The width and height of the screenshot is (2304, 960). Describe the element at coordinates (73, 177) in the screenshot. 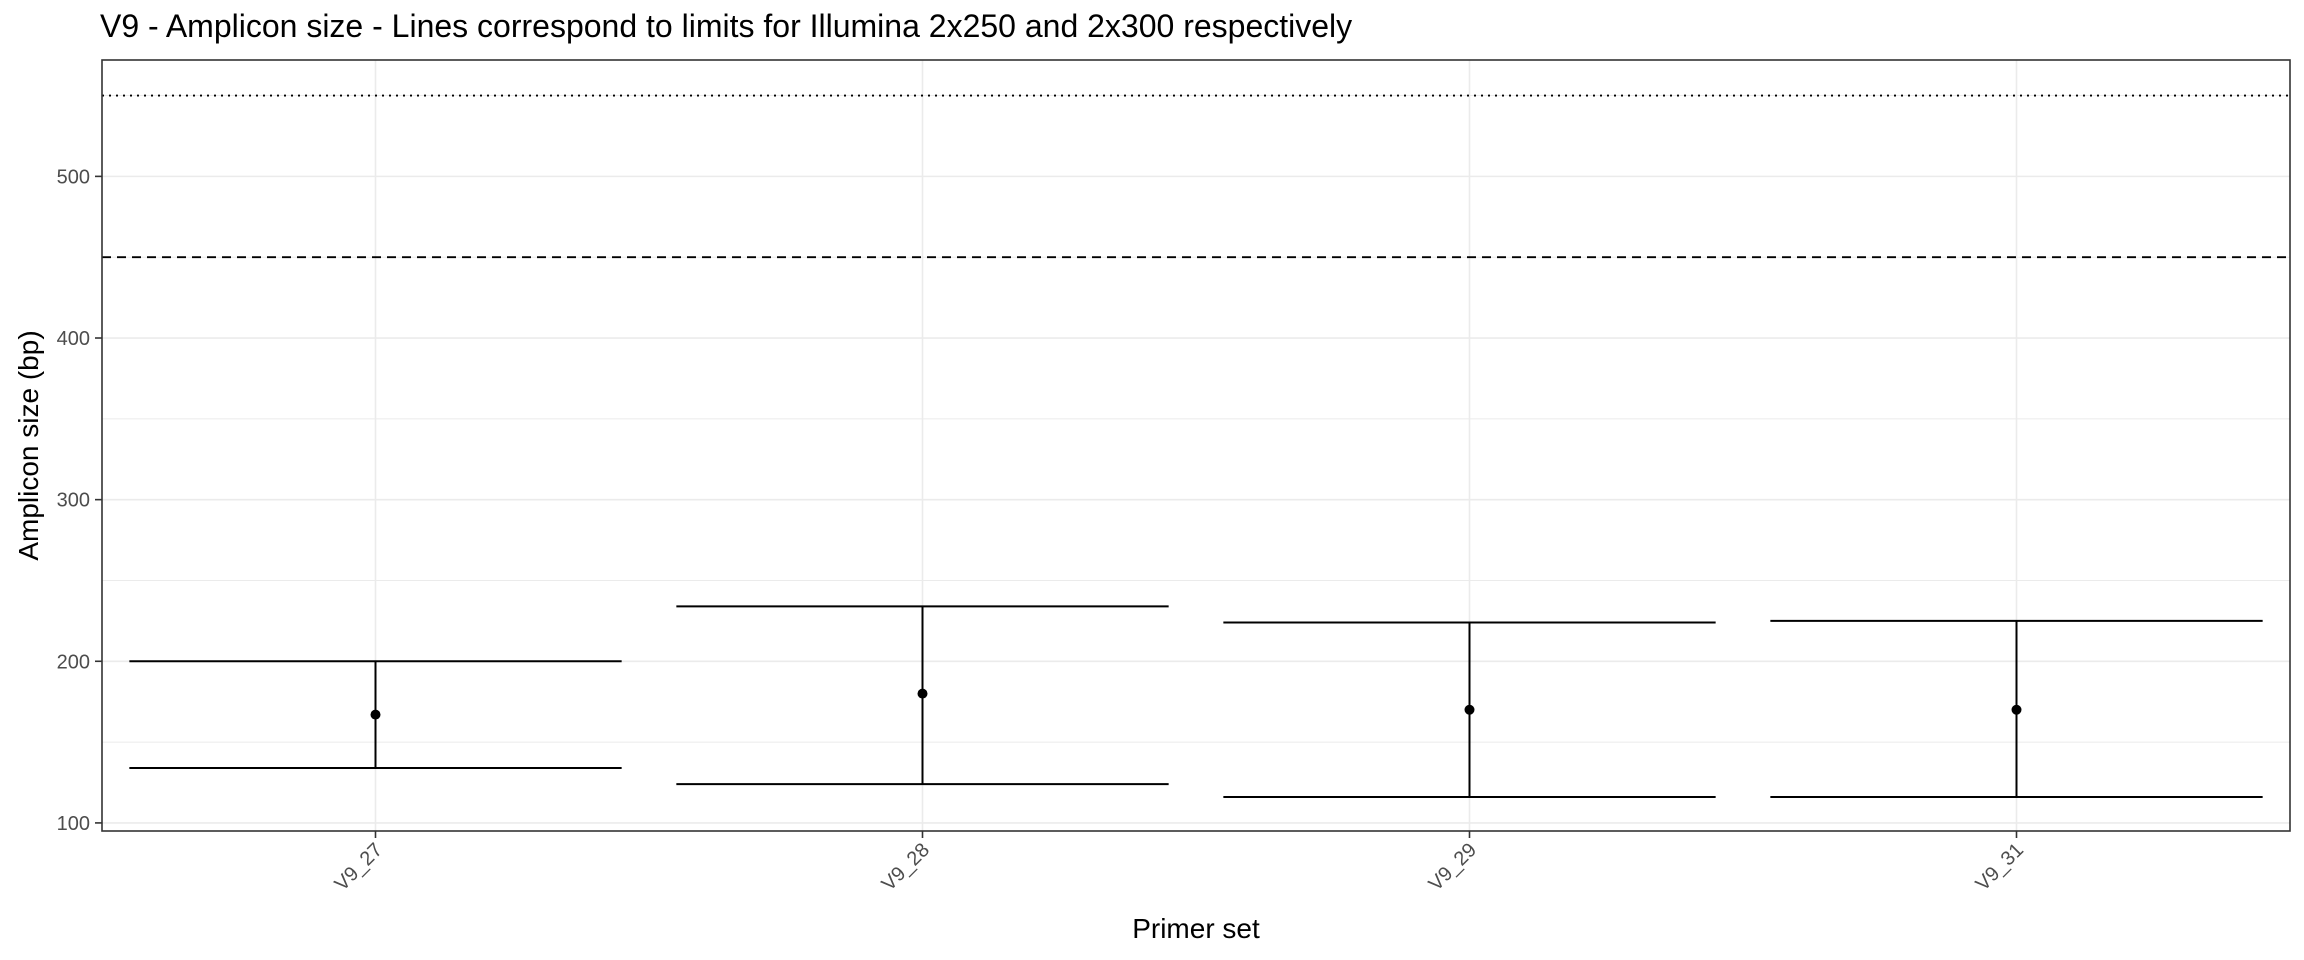

I see `y-tick-label: 500` at that location.